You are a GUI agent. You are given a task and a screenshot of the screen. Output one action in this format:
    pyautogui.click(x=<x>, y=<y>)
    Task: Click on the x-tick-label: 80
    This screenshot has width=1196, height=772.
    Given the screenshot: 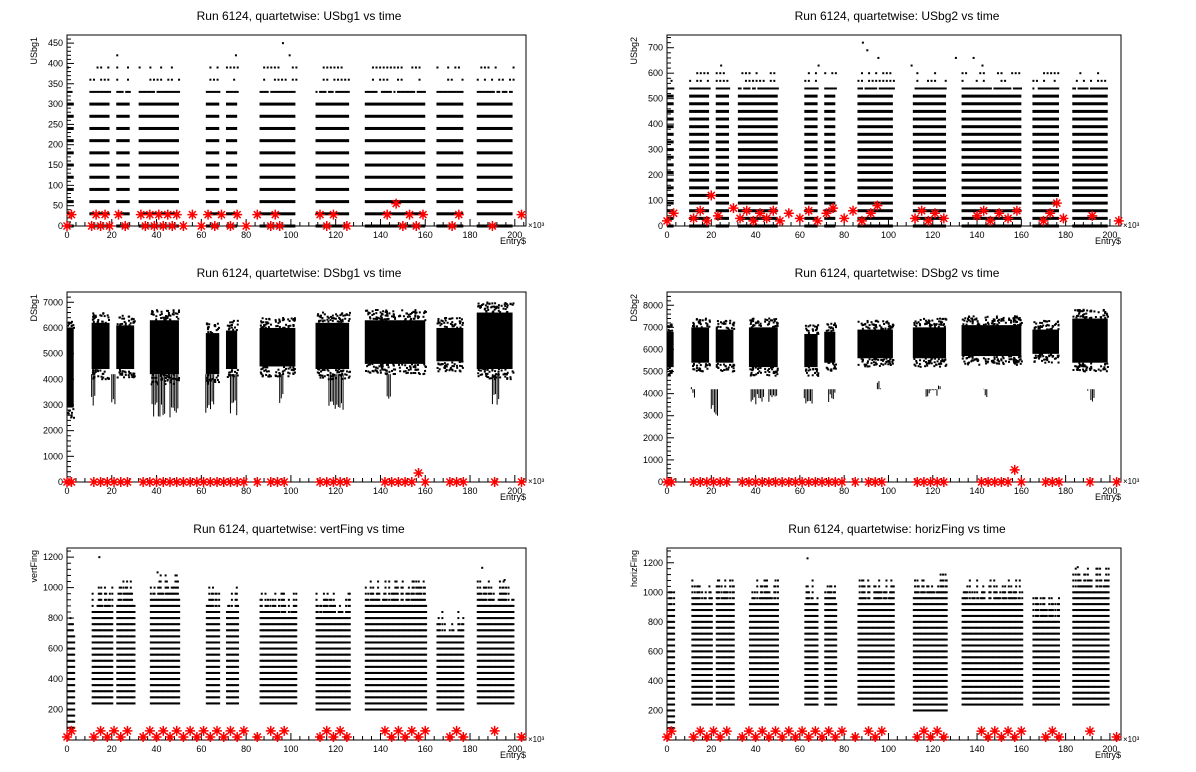 What is the action you would take?
    pyautogui.click(x=844, y=491)
    